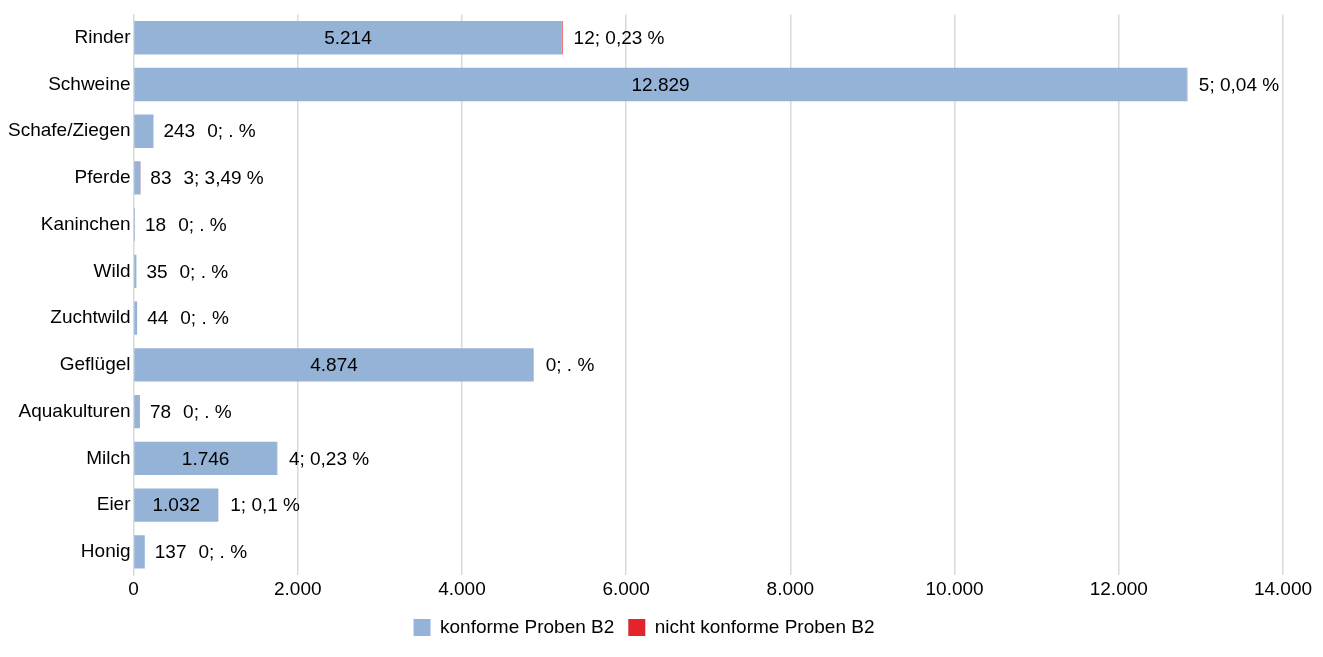  Describe the element at coordinates (69, 130) in the screenshot. I see `y-tick-label: Schafe/Ziegen` at that location.